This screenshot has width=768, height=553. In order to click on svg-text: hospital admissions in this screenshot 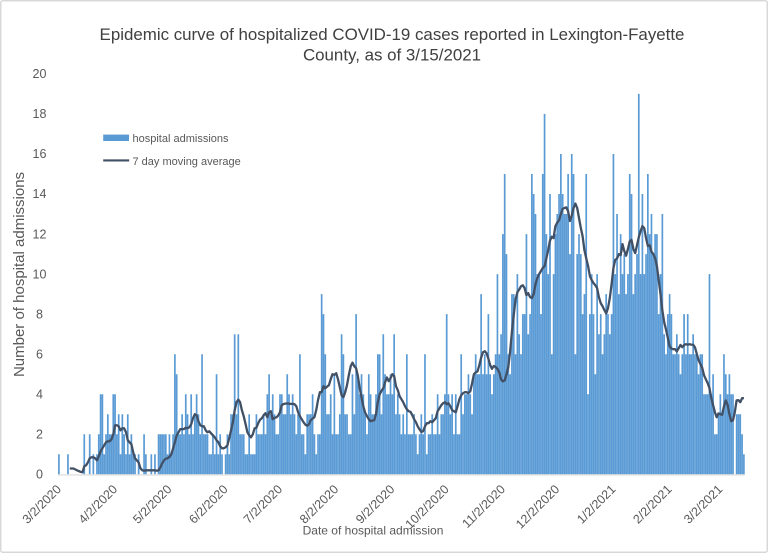, I will do `click(181, 139)`.